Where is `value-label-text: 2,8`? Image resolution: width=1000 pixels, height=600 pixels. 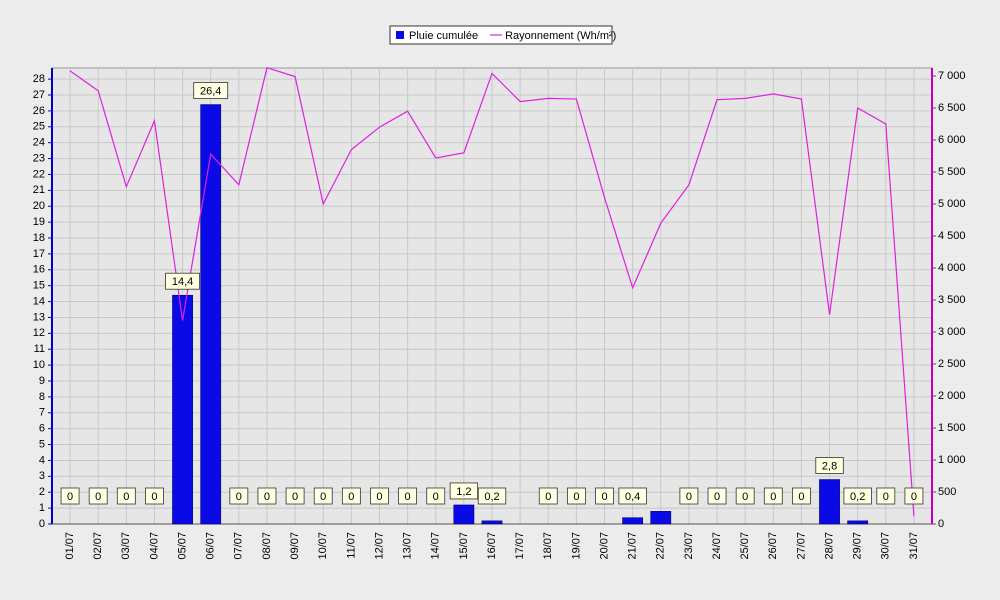
value-label-text: 2,8 is located at coordinates (829, 466).